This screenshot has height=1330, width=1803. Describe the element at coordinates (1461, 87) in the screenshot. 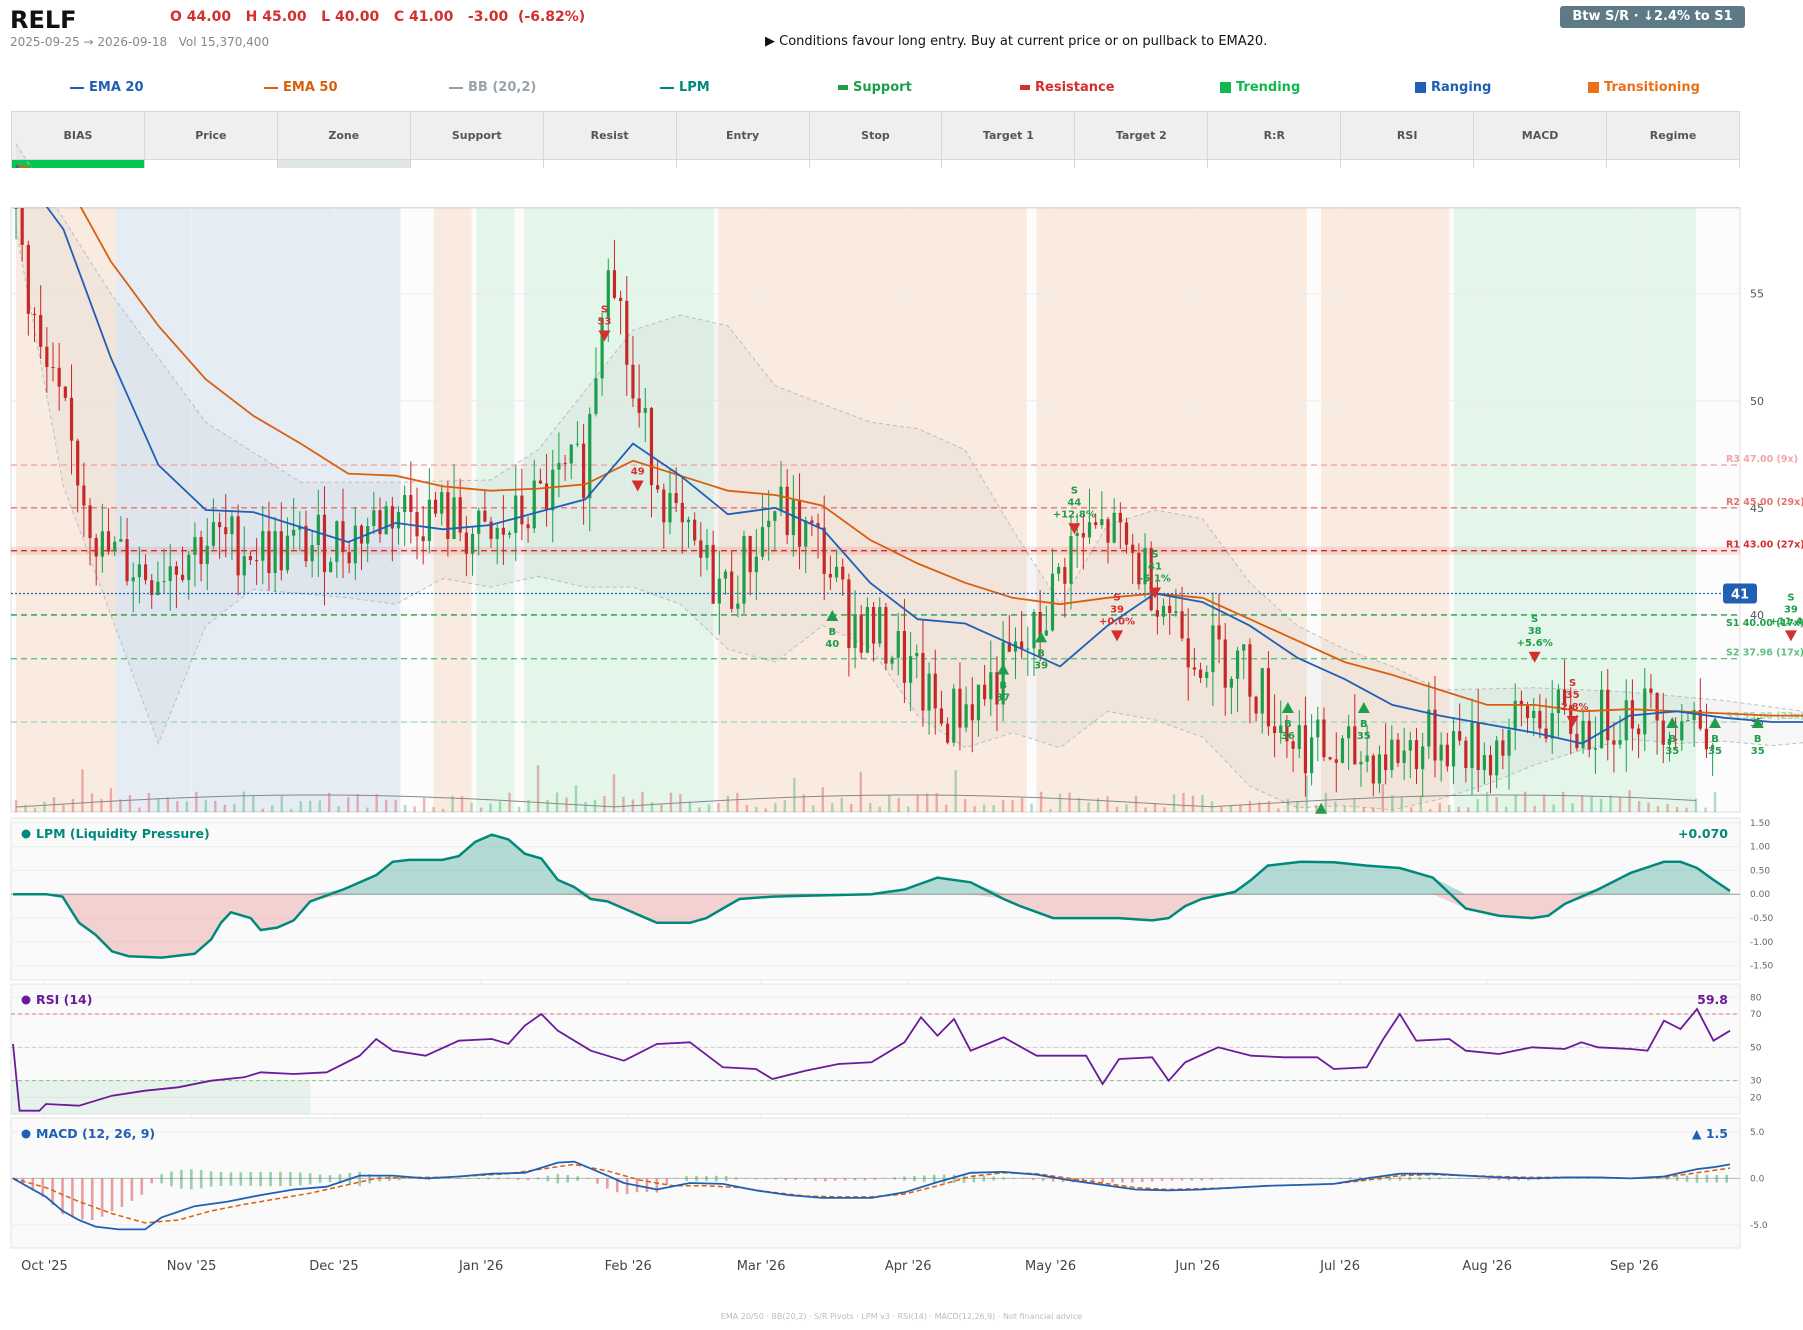

I see `legend-label: Ranging` at that location.